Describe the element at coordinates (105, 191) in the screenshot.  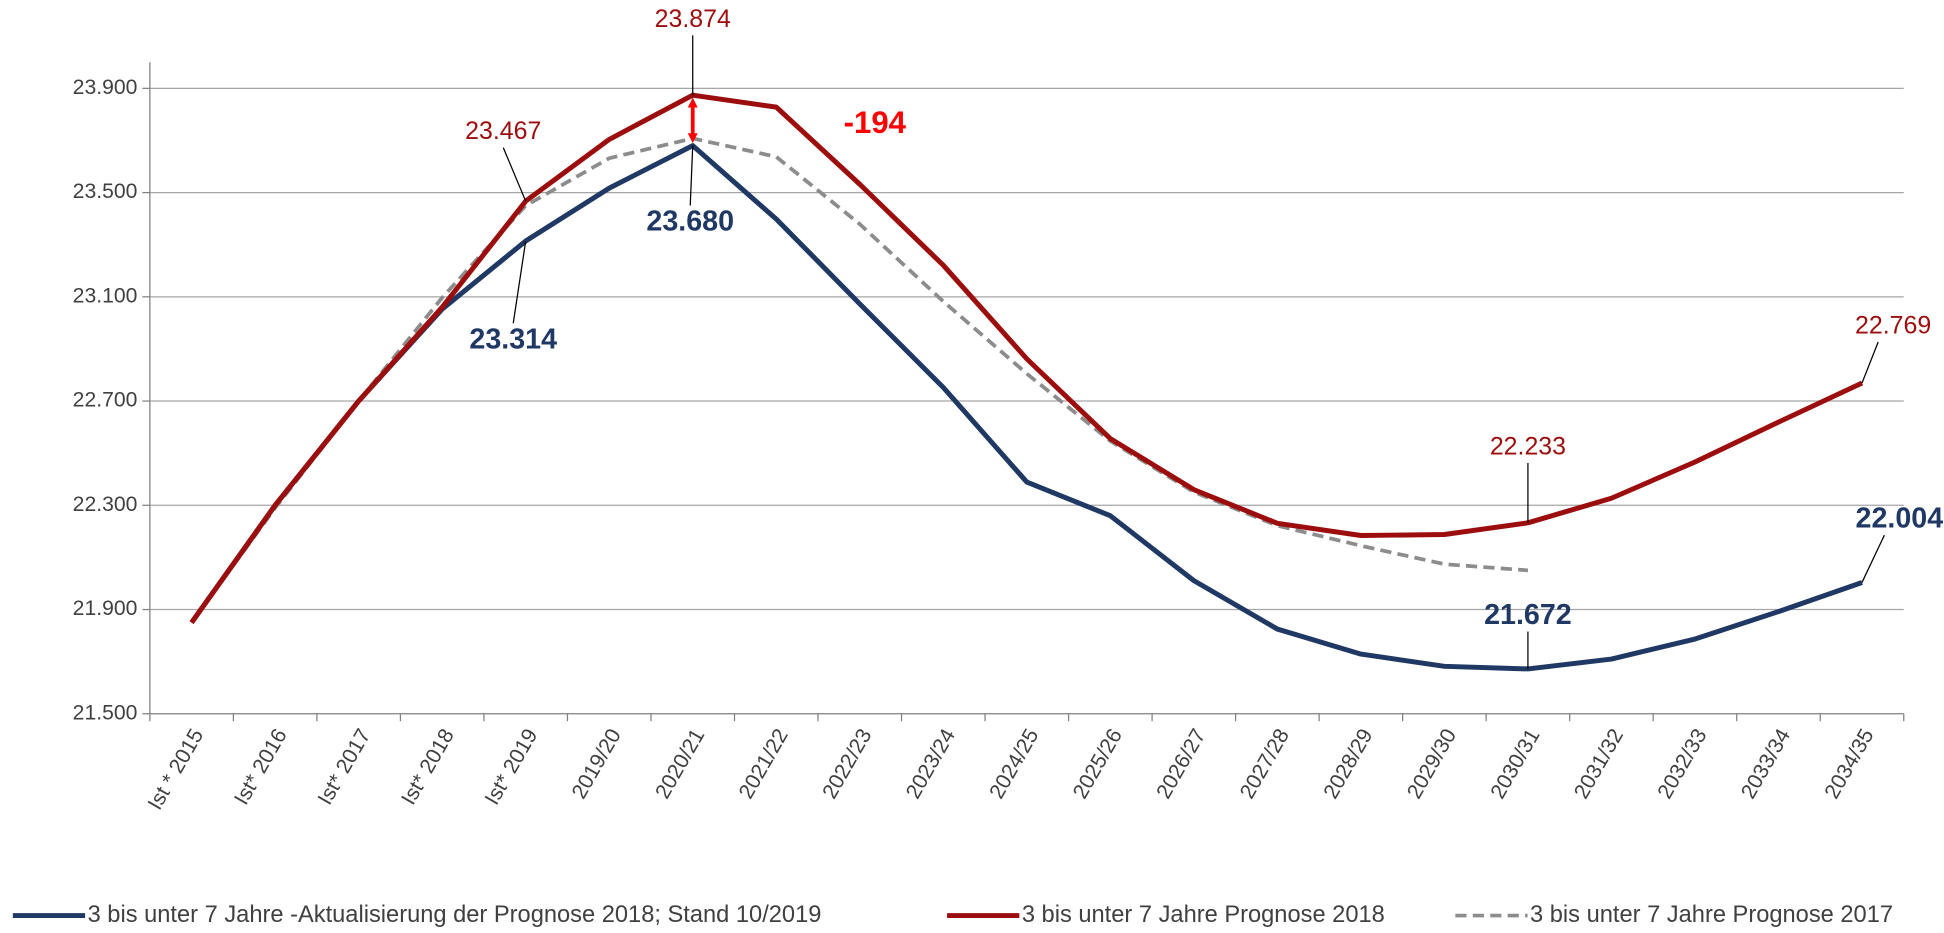
I see `y-tick-label: 23.500` at that location.